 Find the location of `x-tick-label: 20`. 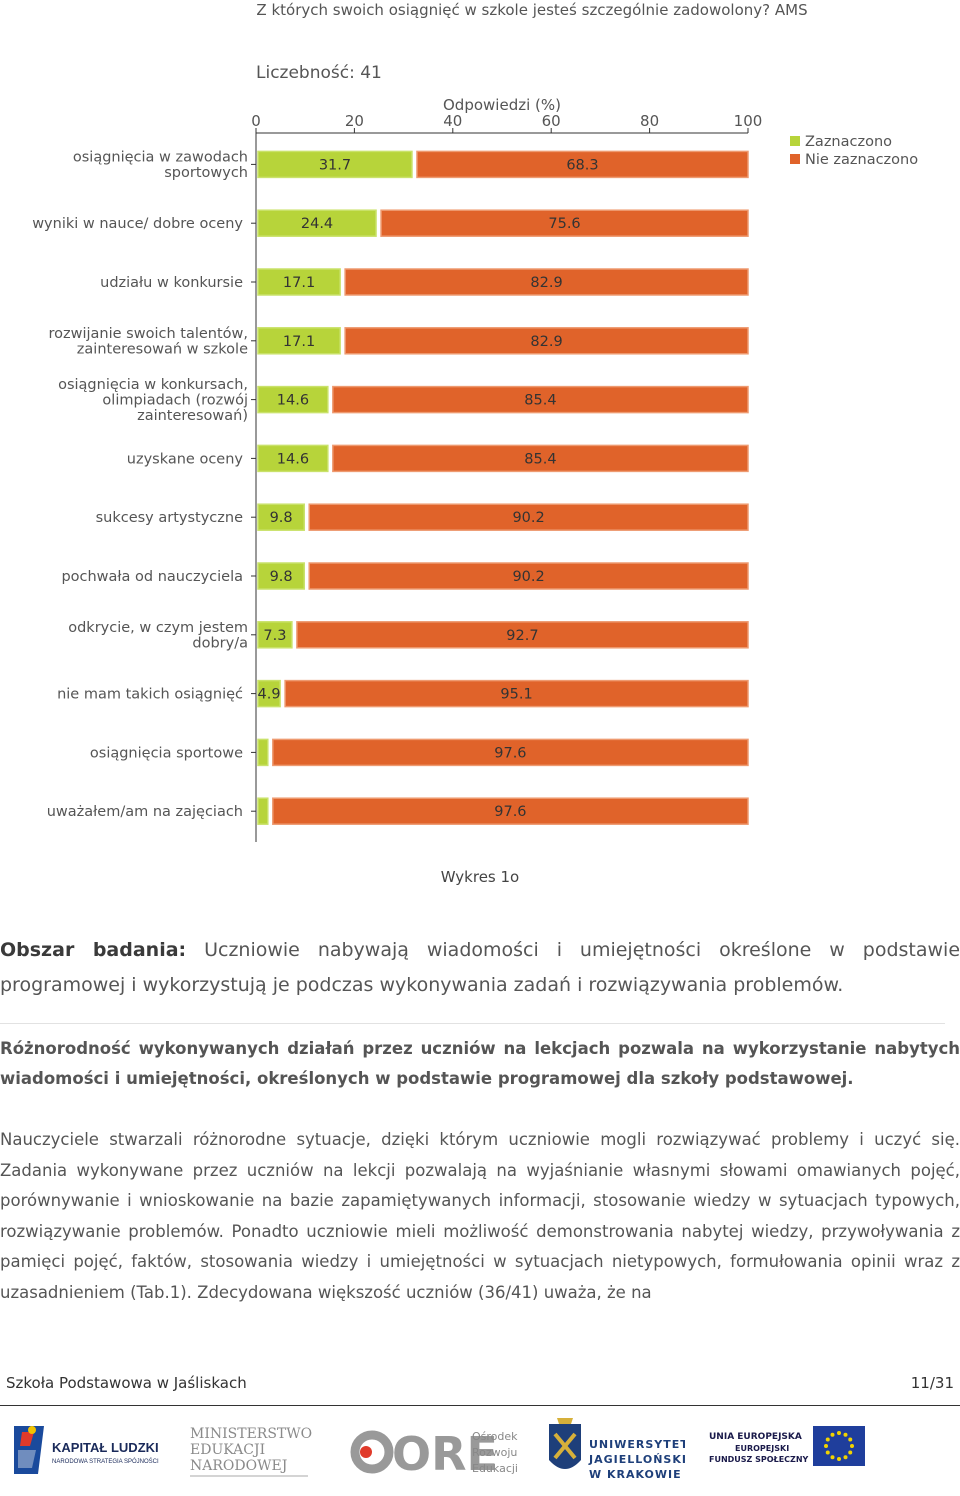

x-tick-label: 20 is located at coordinates (354, 121).